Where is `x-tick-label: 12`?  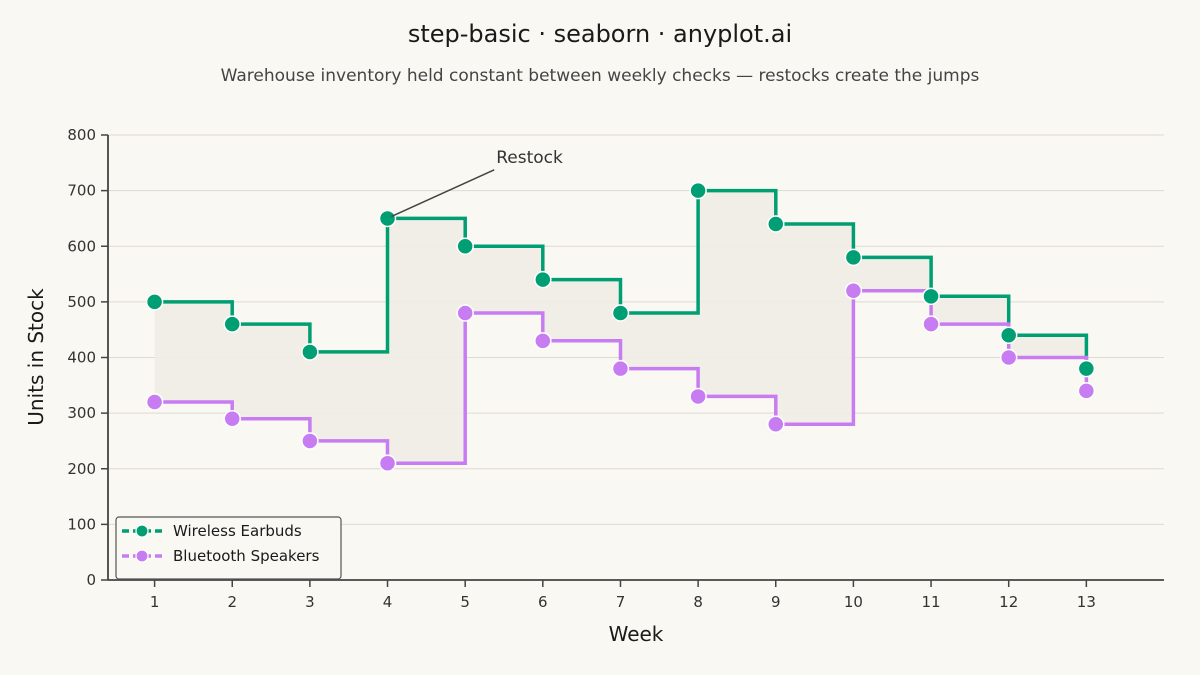
x-tick-label: 12 is located at coordinates (1008, 602).